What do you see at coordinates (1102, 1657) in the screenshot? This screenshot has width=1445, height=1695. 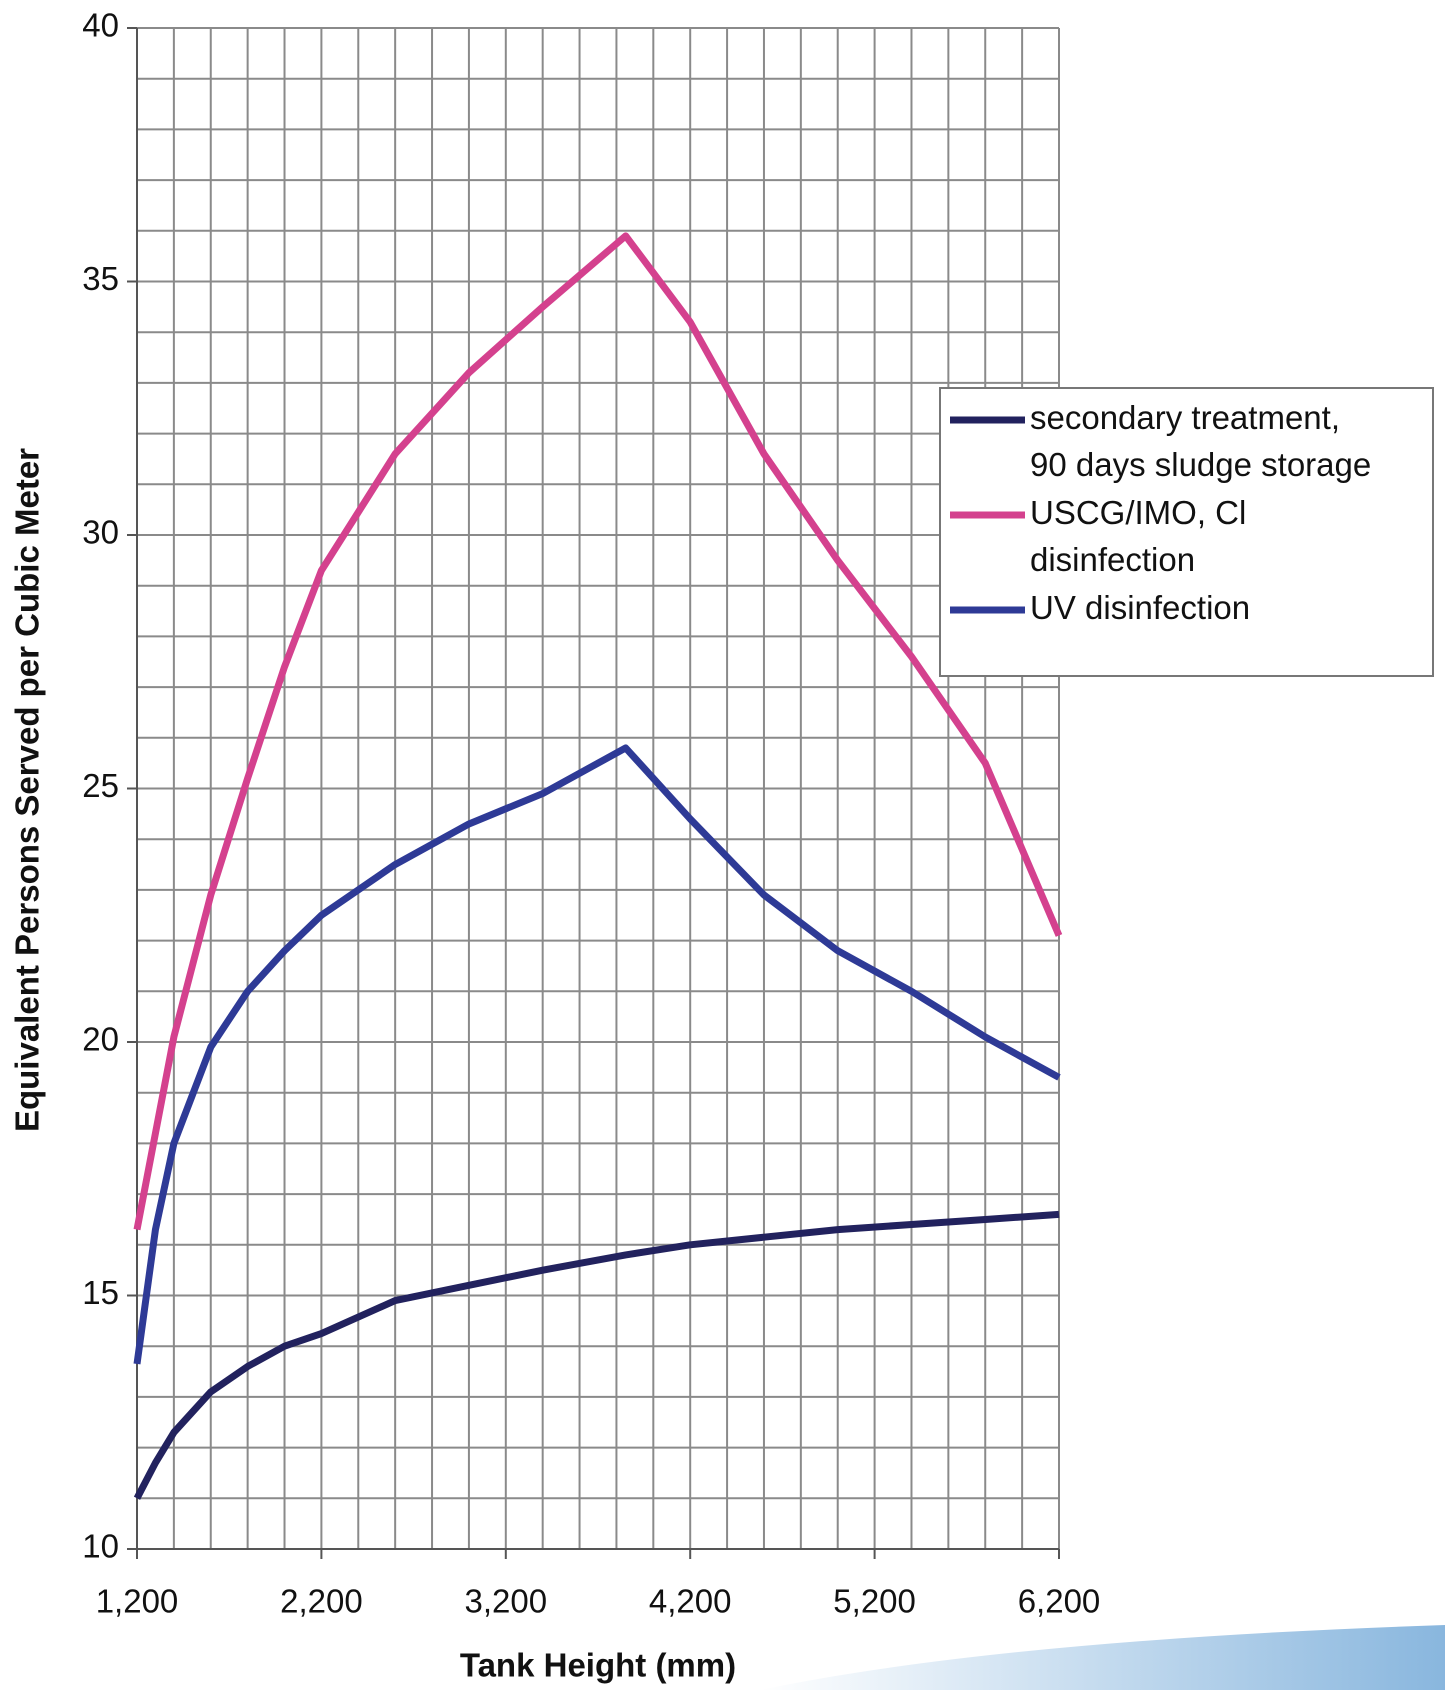 I see `decoration` at bounding box center [1102, 1657].